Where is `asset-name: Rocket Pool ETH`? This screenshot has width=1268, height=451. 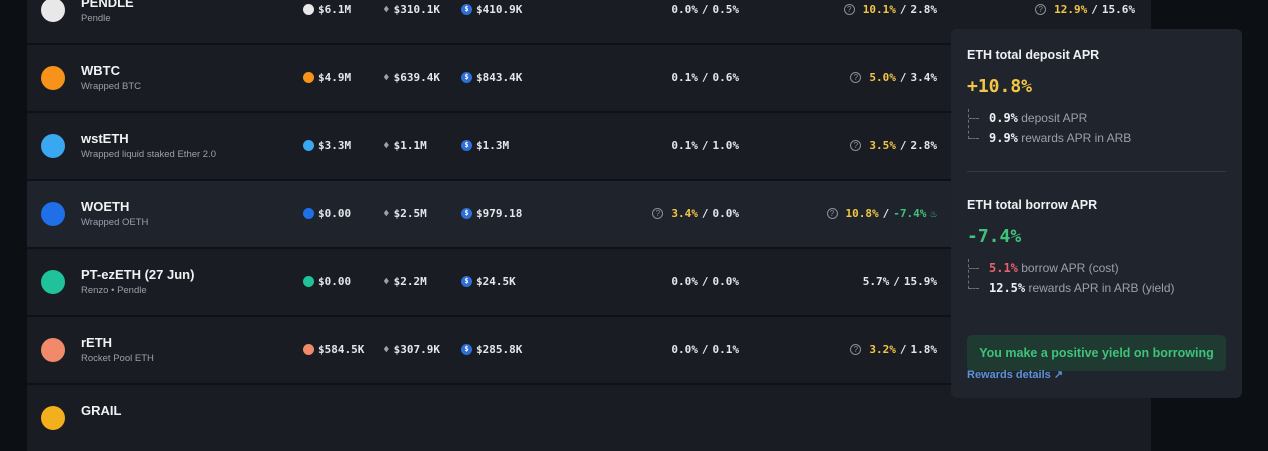
asset-name: Rocket Pool ETH is located at coordinates (117, 358).